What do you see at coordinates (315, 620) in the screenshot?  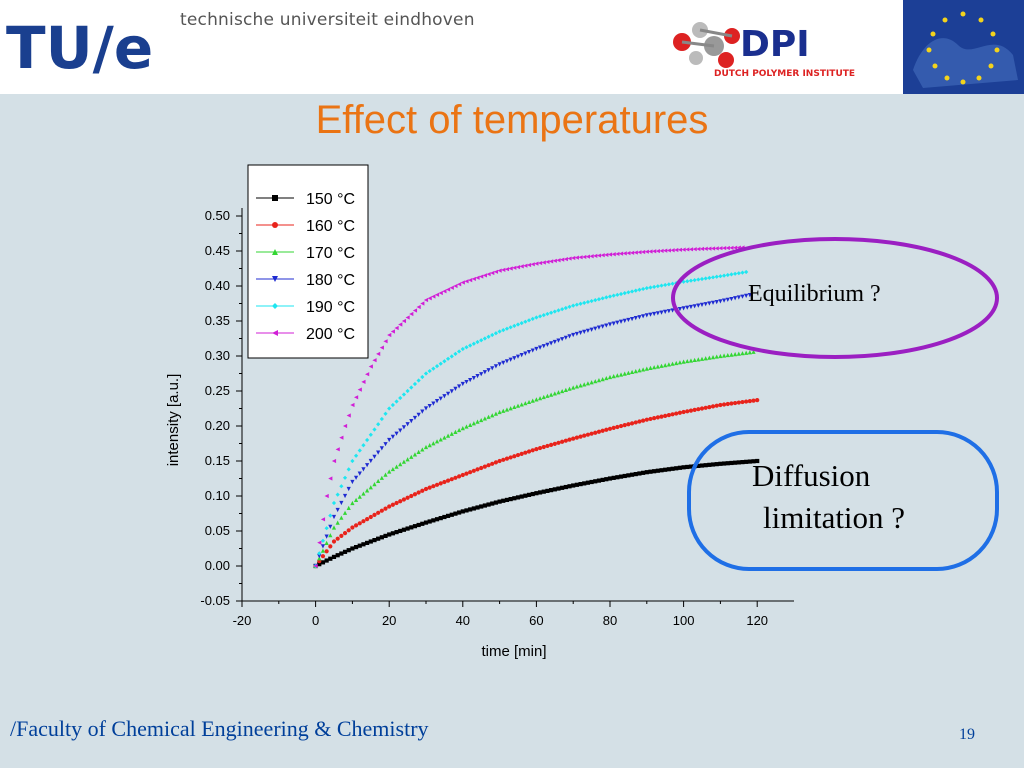 I see `x-tick-label: 0` at bounding box center [315, 620].